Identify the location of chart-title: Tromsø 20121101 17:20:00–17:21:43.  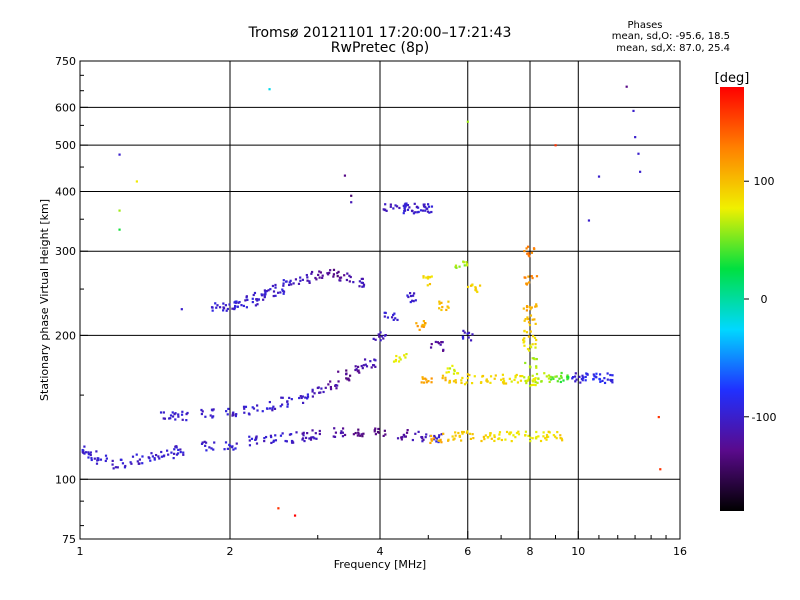
(380, 33).